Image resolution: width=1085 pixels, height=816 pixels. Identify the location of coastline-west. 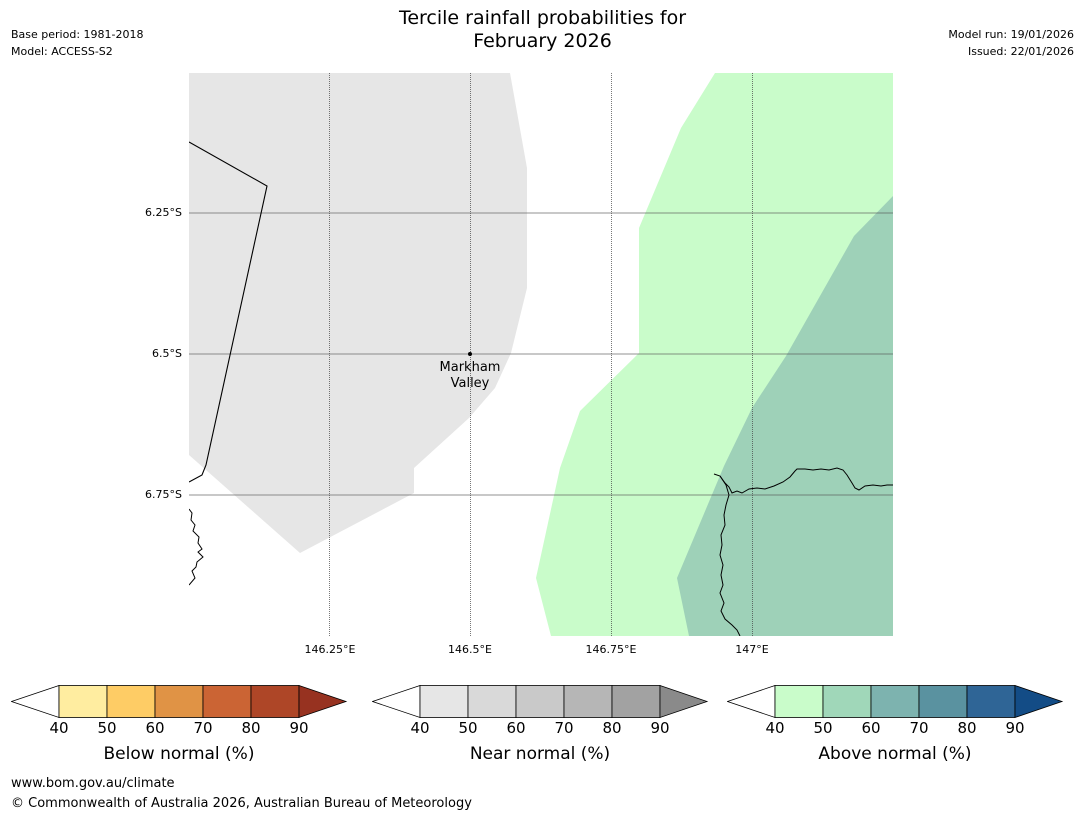
(196, 547).